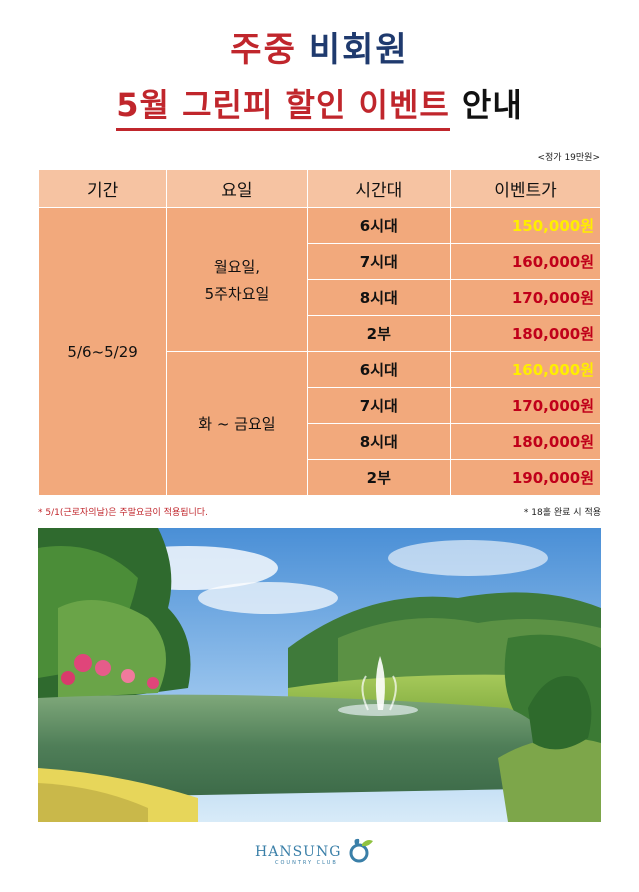  I want to click on price-cell: 190,000원, so click(525, 477).